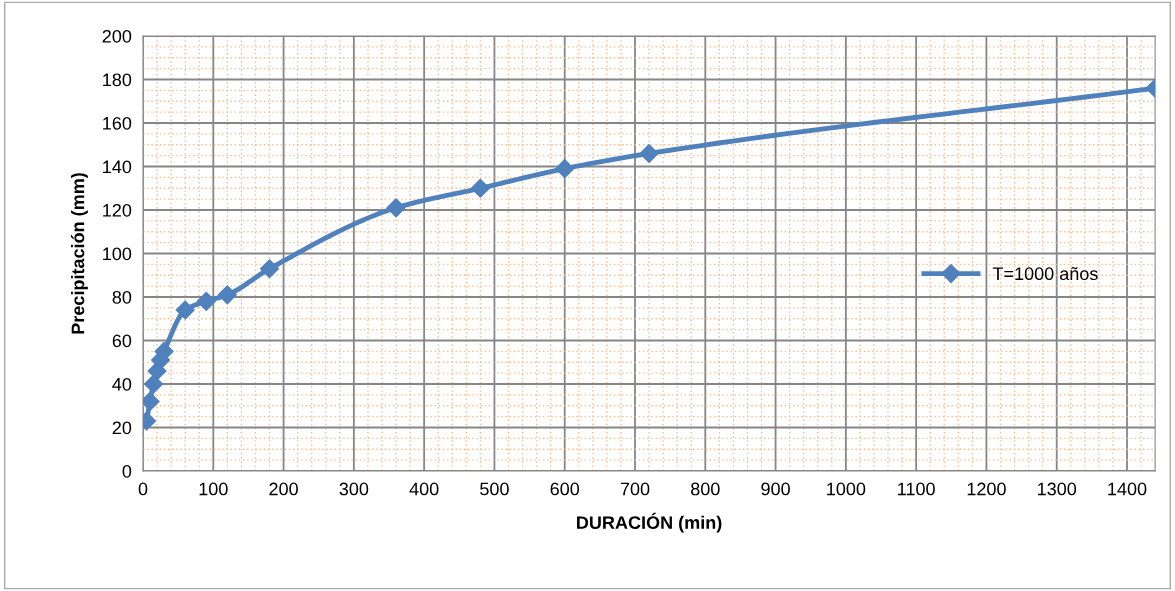 This screenshot has height=591, width=1175. Describe the element at coordinates (117, 123) in the screenshot. I see `y-tick-label: 160` at that location.